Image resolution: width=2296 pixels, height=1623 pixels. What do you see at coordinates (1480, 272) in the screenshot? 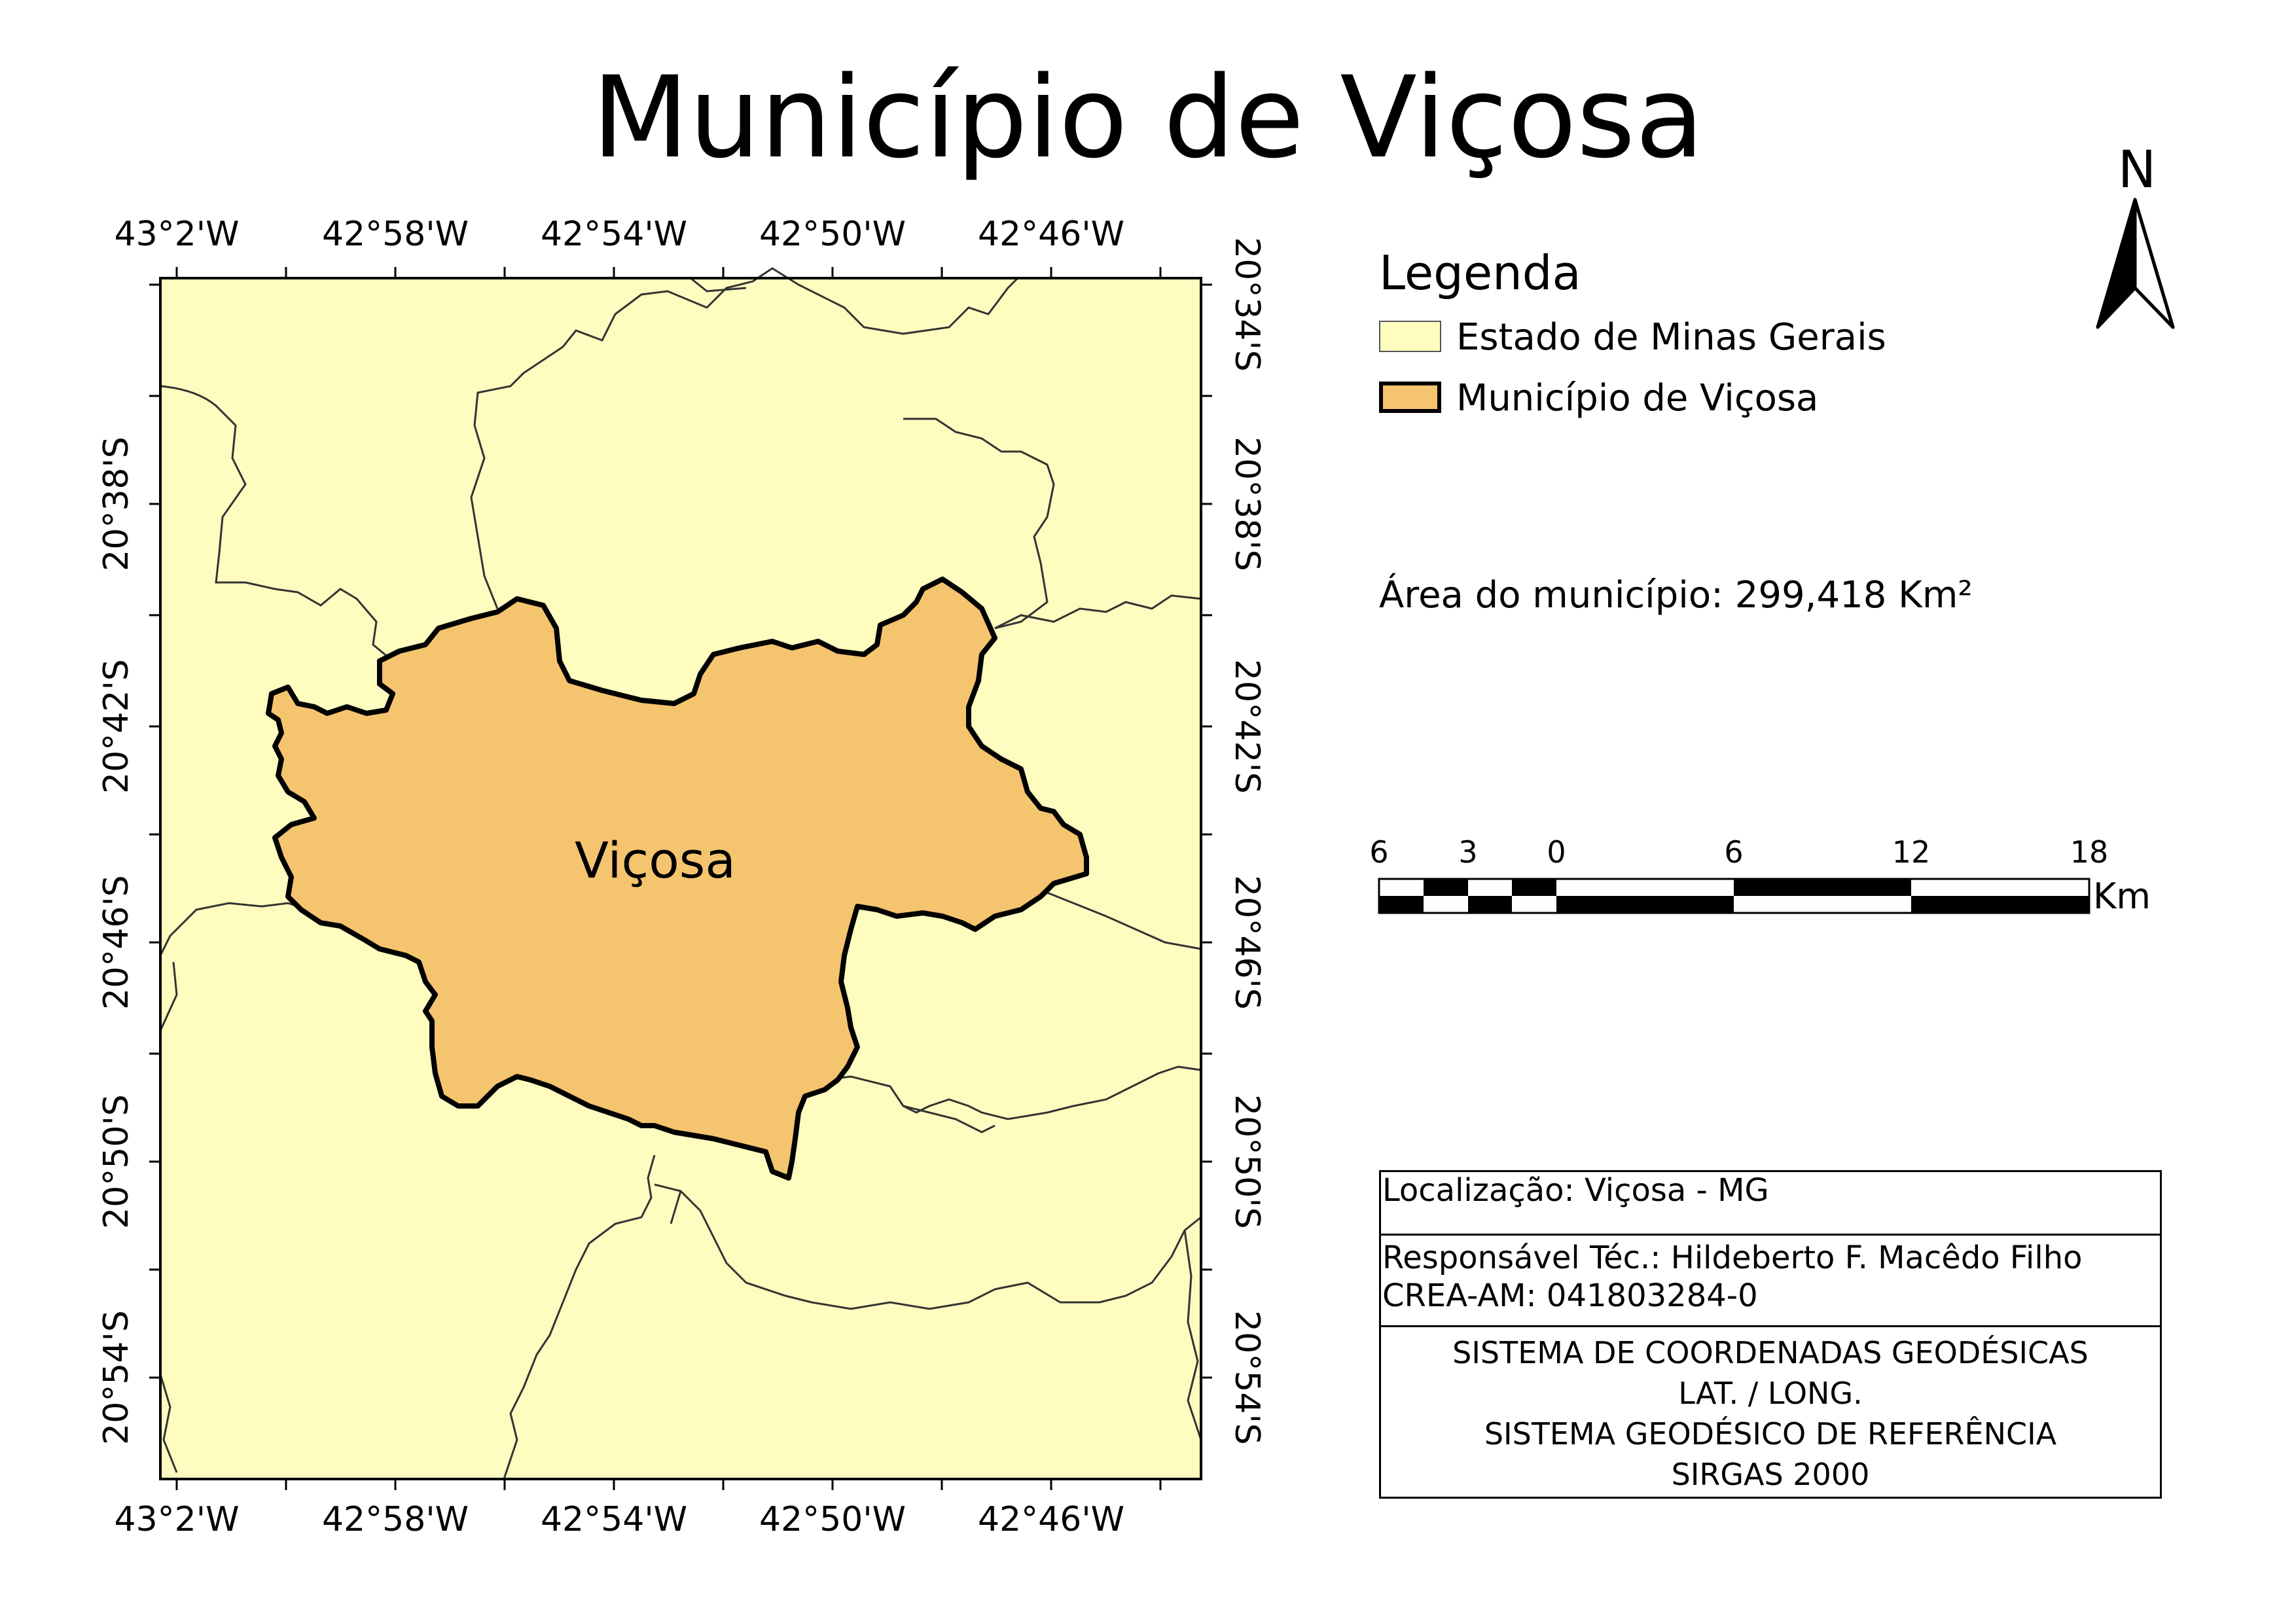
I see `legend-title: Legenda` at bounding box center [1480, 272].